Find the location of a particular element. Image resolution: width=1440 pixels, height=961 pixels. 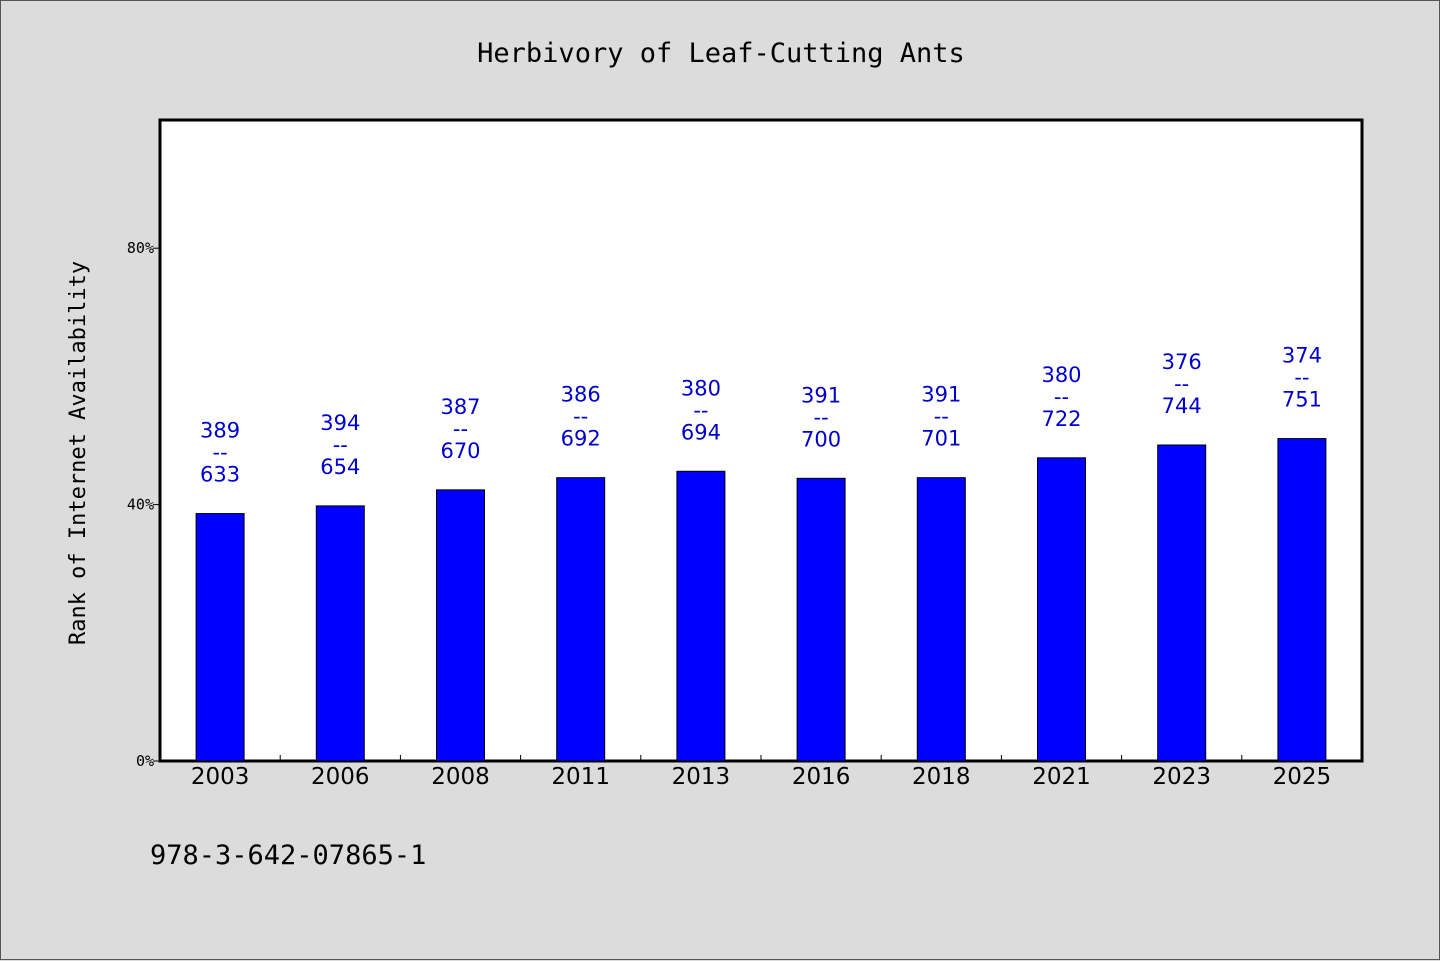

x-tick-label: 2013 is located at coordinates (701, 777).